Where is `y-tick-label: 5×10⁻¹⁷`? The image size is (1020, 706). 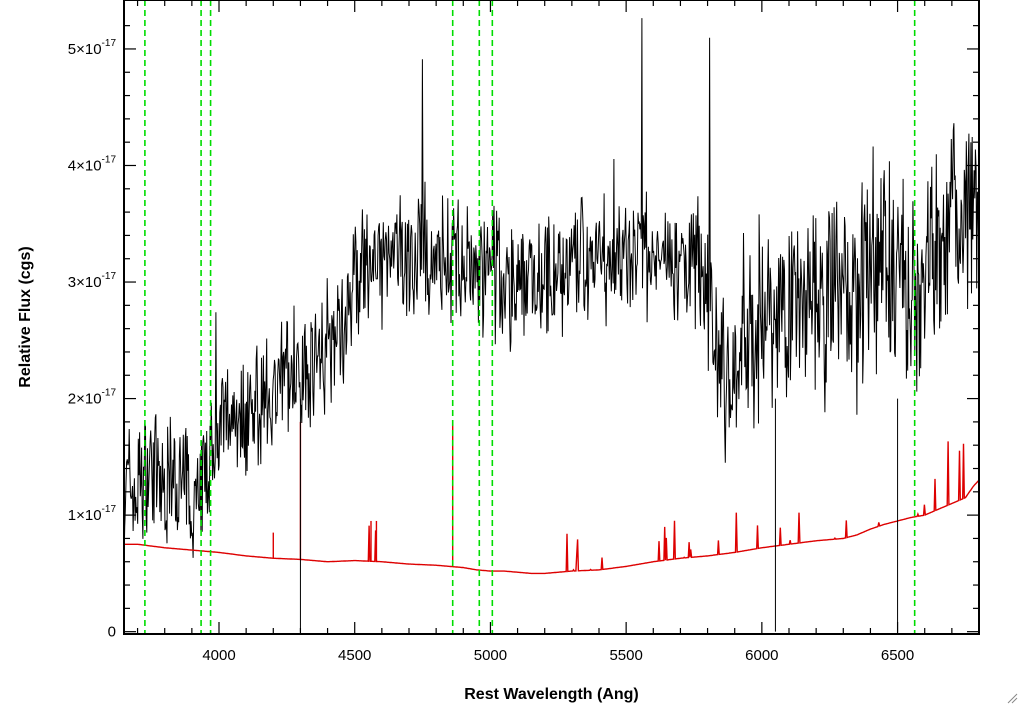
y-tick-label: 5×10⁻¹⁷ is located at coordinates (92, 48).